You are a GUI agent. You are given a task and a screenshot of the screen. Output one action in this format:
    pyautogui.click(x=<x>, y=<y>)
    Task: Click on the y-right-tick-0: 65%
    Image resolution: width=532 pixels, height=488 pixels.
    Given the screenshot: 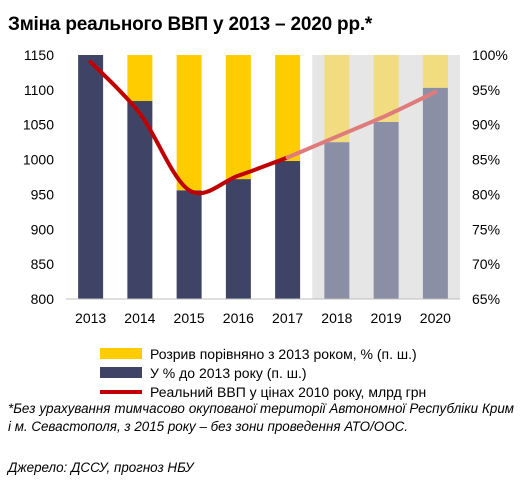 What is the action you would take?
    pyautogui.click(x=486, y=299)
    